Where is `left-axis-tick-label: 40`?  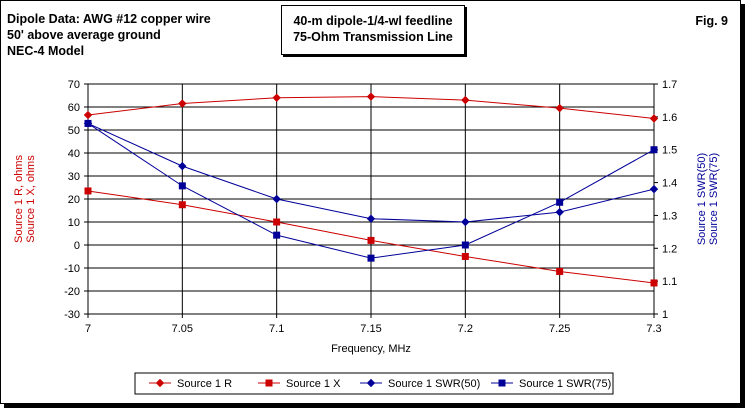
left-axis-tick-label: 40 is located at coordinates (74, 154).